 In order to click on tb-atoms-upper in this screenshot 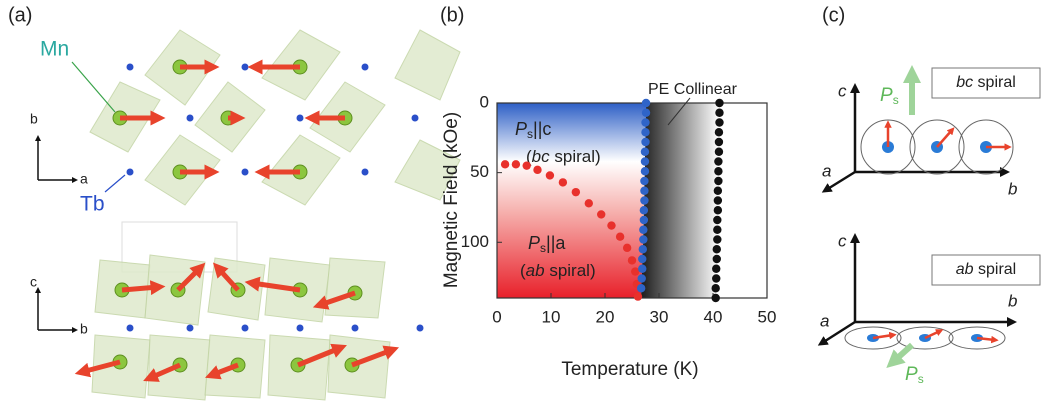, I will do `click(272, 119)`.